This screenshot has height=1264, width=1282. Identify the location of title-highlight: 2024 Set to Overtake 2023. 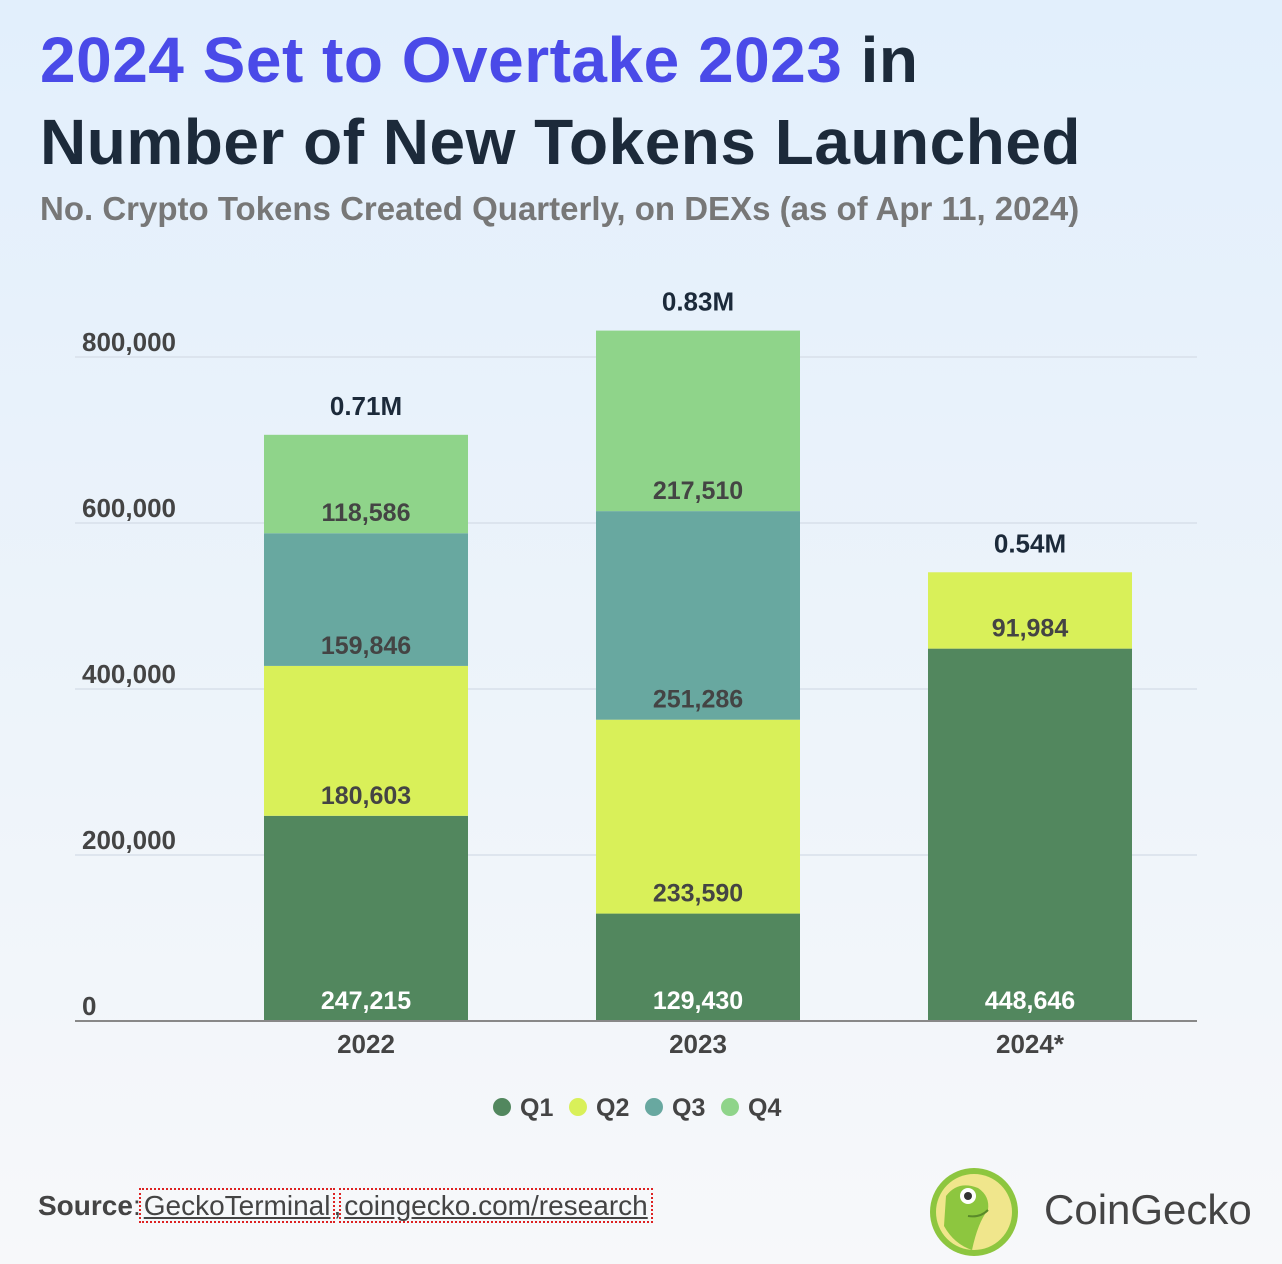
(441, 60).